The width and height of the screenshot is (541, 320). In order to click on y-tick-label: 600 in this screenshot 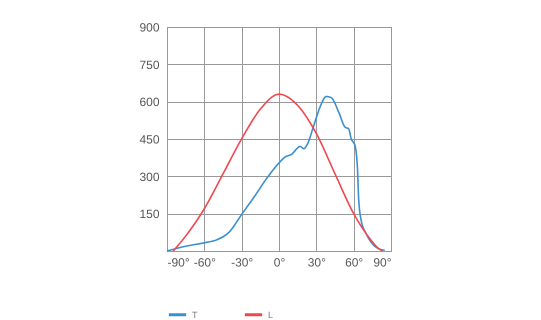, I will do `click(149, 102)`.